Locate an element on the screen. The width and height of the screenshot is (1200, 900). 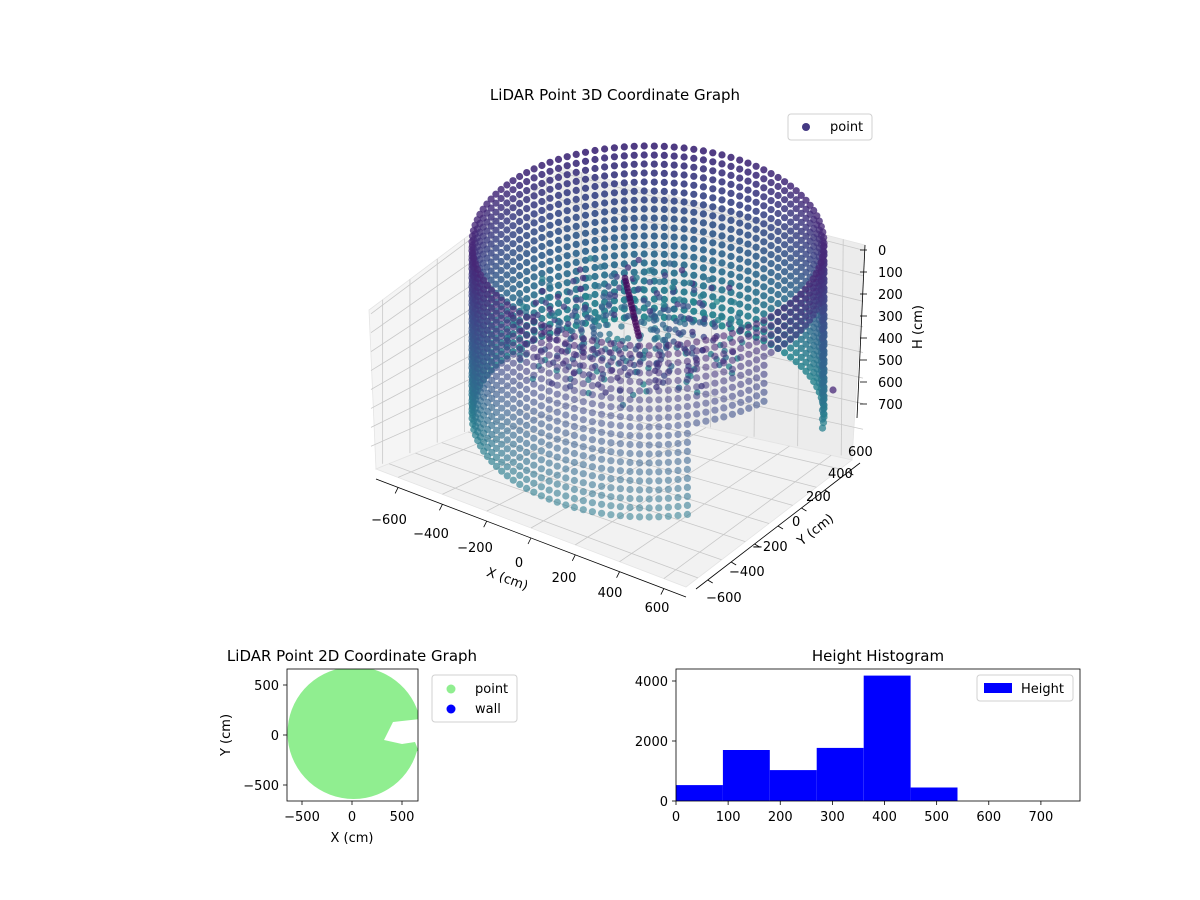
axes-frame-histogram is located at coordinates (878, 735).